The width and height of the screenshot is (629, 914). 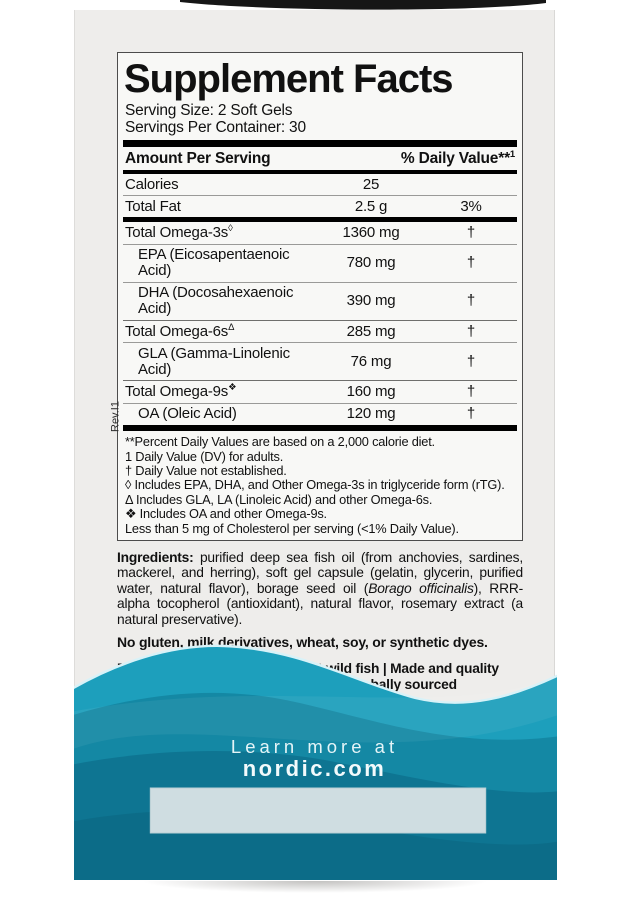 What do you see at coordinates (314, 746) in the screenshot?
I see `learn-more-line: Learn more at` at bounding box center [314, 746].